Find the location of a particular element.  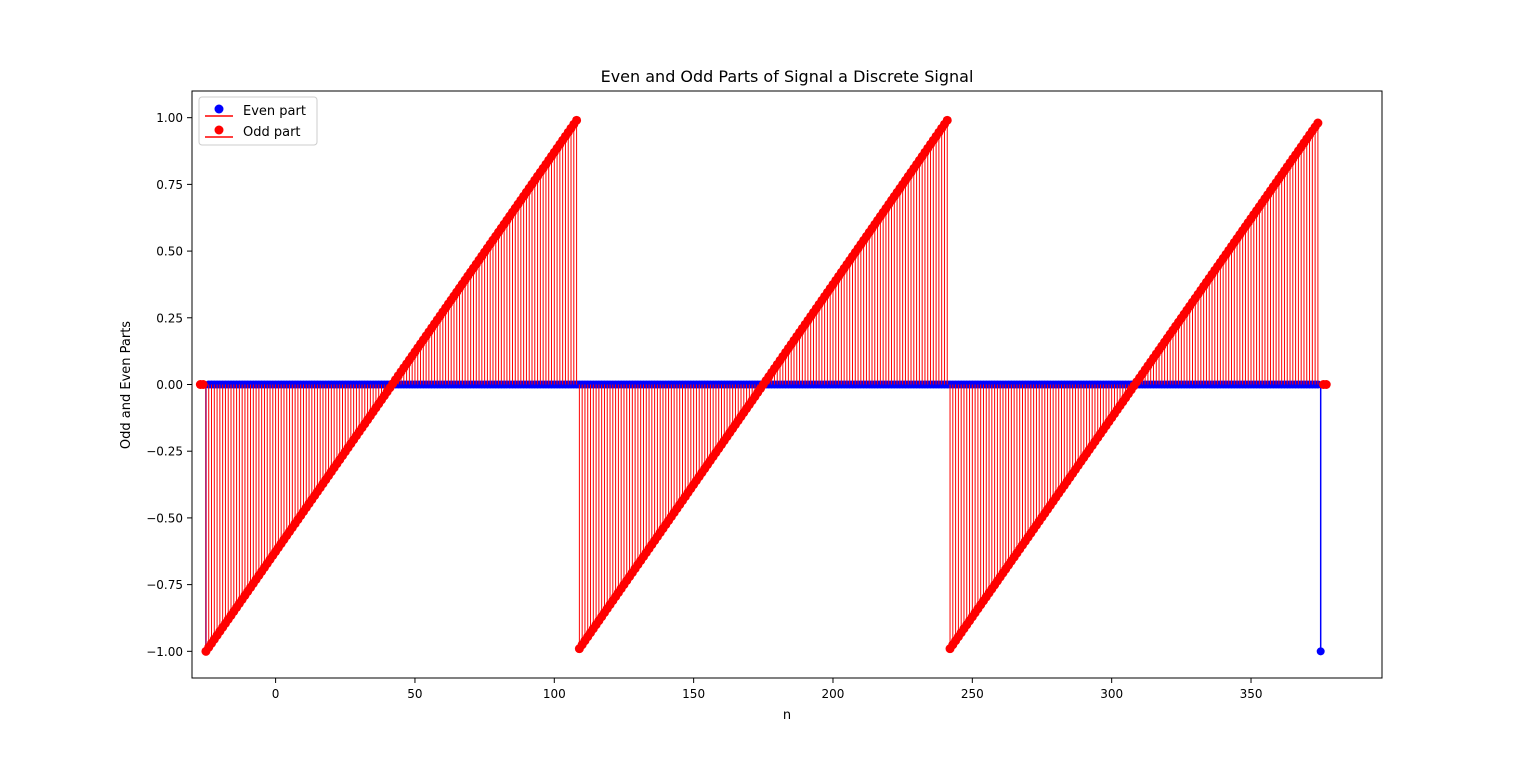

legend-box is located at coordinates (258, 121).